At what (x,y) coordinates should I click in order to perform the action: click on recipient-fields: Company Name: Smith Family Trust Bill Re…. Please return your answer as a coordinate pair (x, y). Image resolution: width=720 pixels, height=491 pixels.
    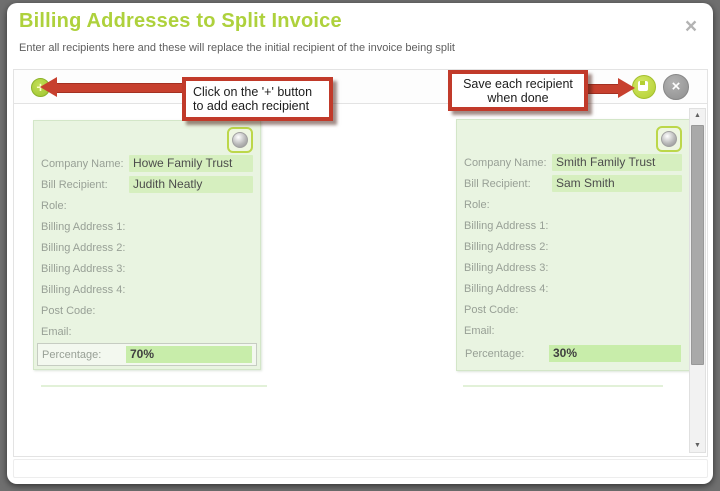
    Looking at the image, I should click on (573, 258).